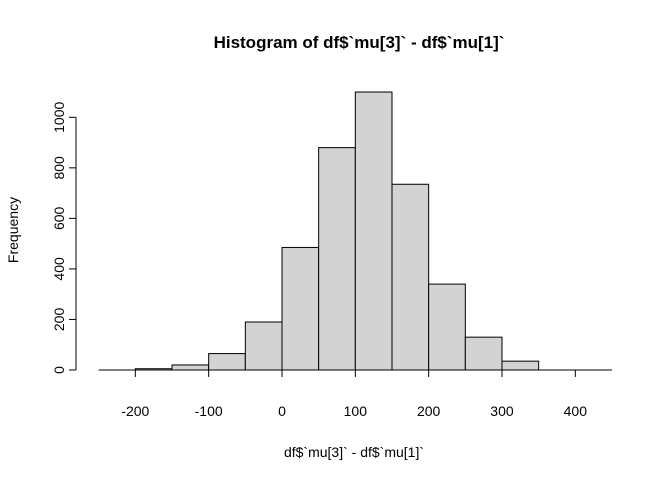 The width and height of the screenshot is (672, 480). Describe the element at coordinates (209, 411) in the screenshot. I see `x-tick-label: -100` at that location.